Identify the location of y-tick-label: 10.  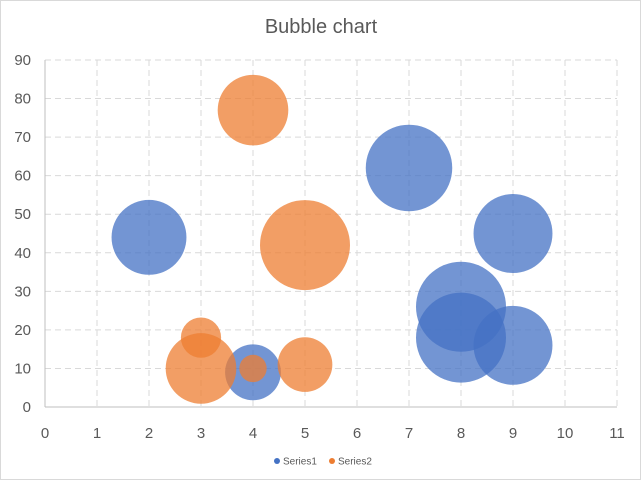
(22, 368).